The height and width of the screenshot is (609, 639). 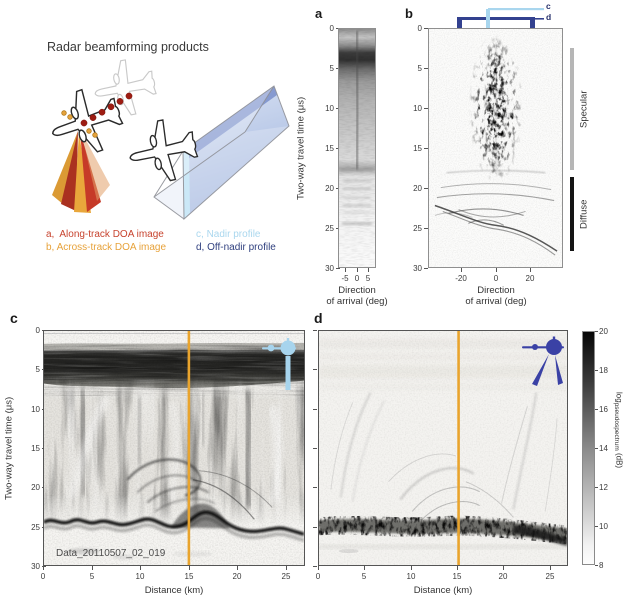 What do you see at coordinates (357, 290) in the screenshot?
I see `panel-a-x-axis-title-line1: Direction` at bounding box center [357, 290].